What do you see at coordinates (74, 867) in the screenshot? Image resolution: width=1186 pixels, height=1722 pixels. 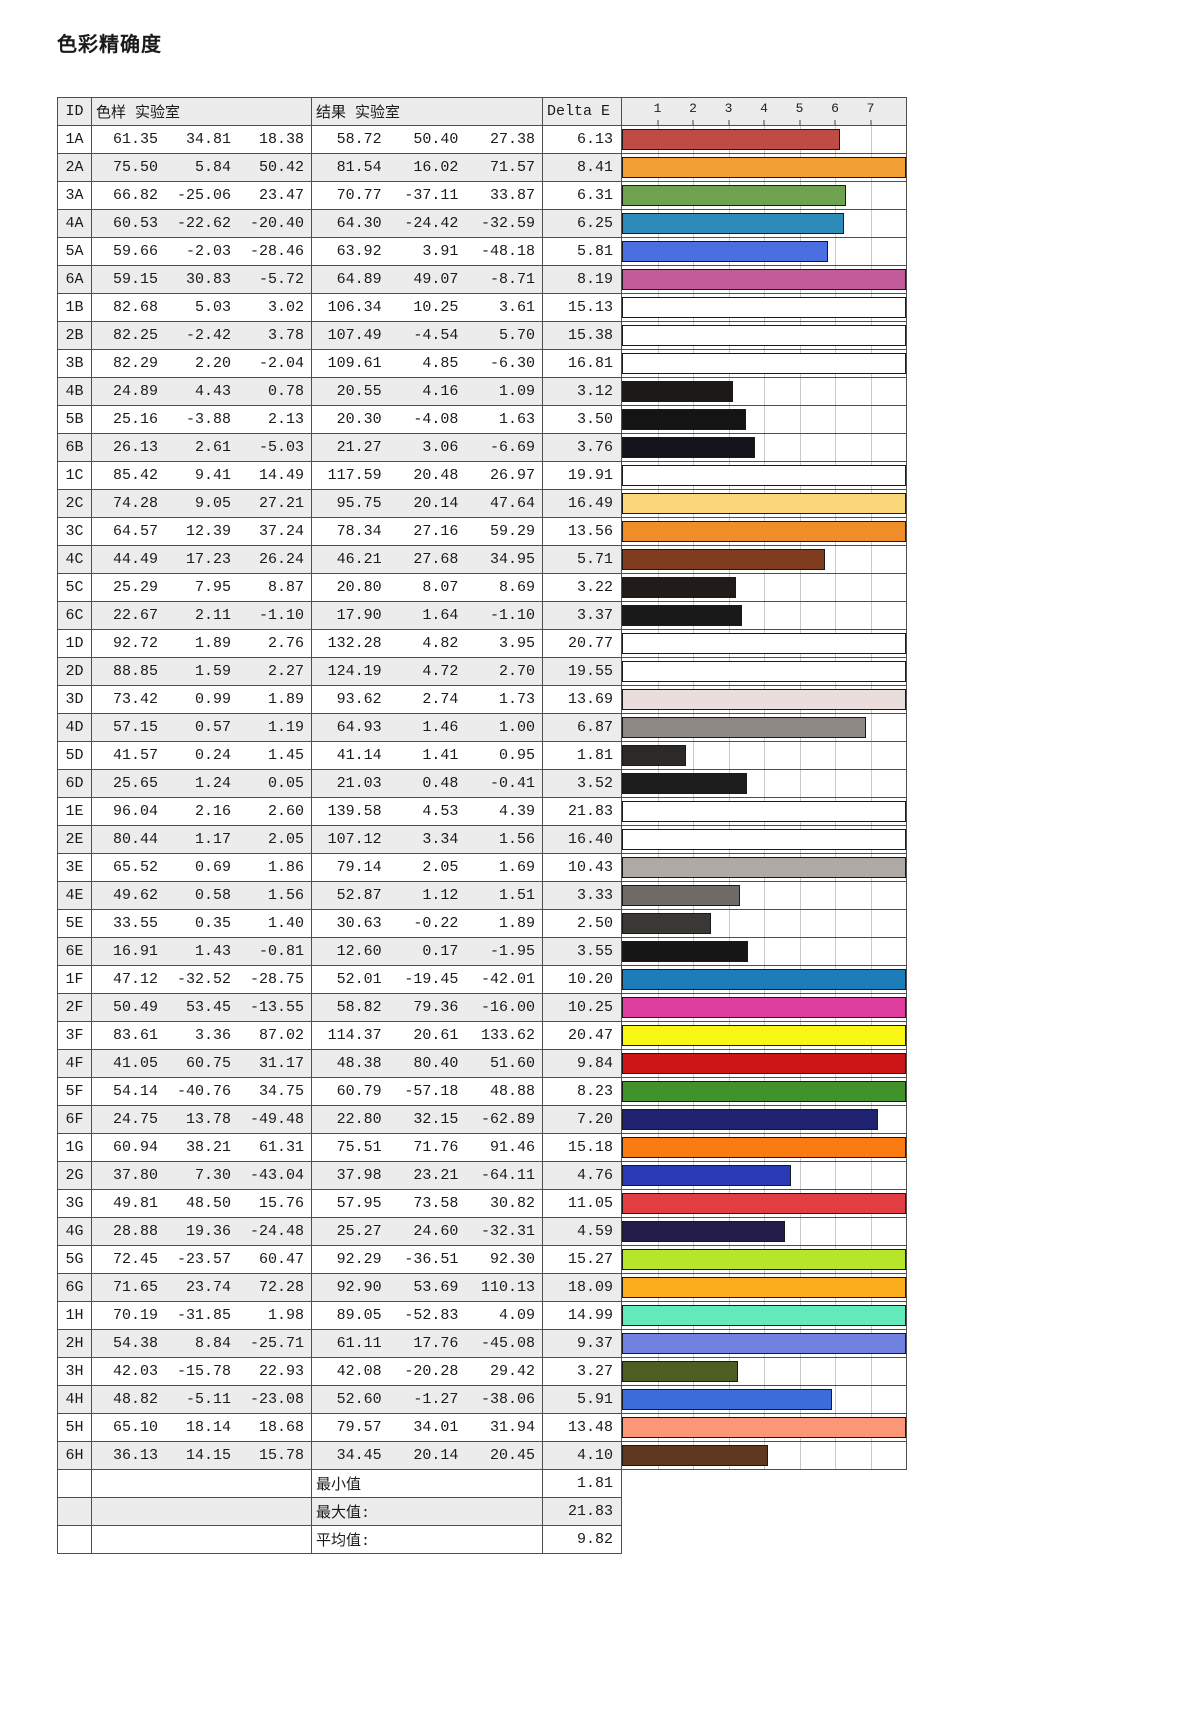 I see `row-id: 3E` at bounding box center [74, 867].